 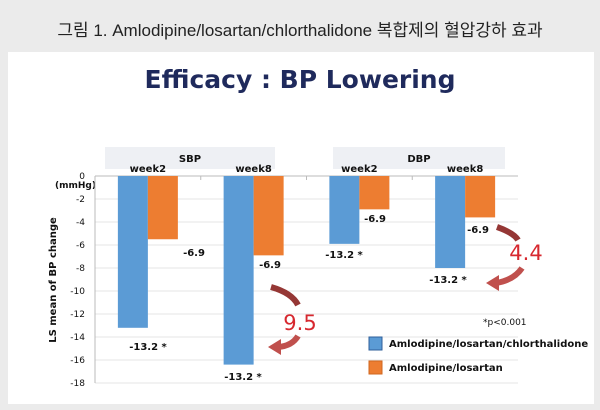 I want to click on y-tick-label: -14, so click(x=77, y=338).